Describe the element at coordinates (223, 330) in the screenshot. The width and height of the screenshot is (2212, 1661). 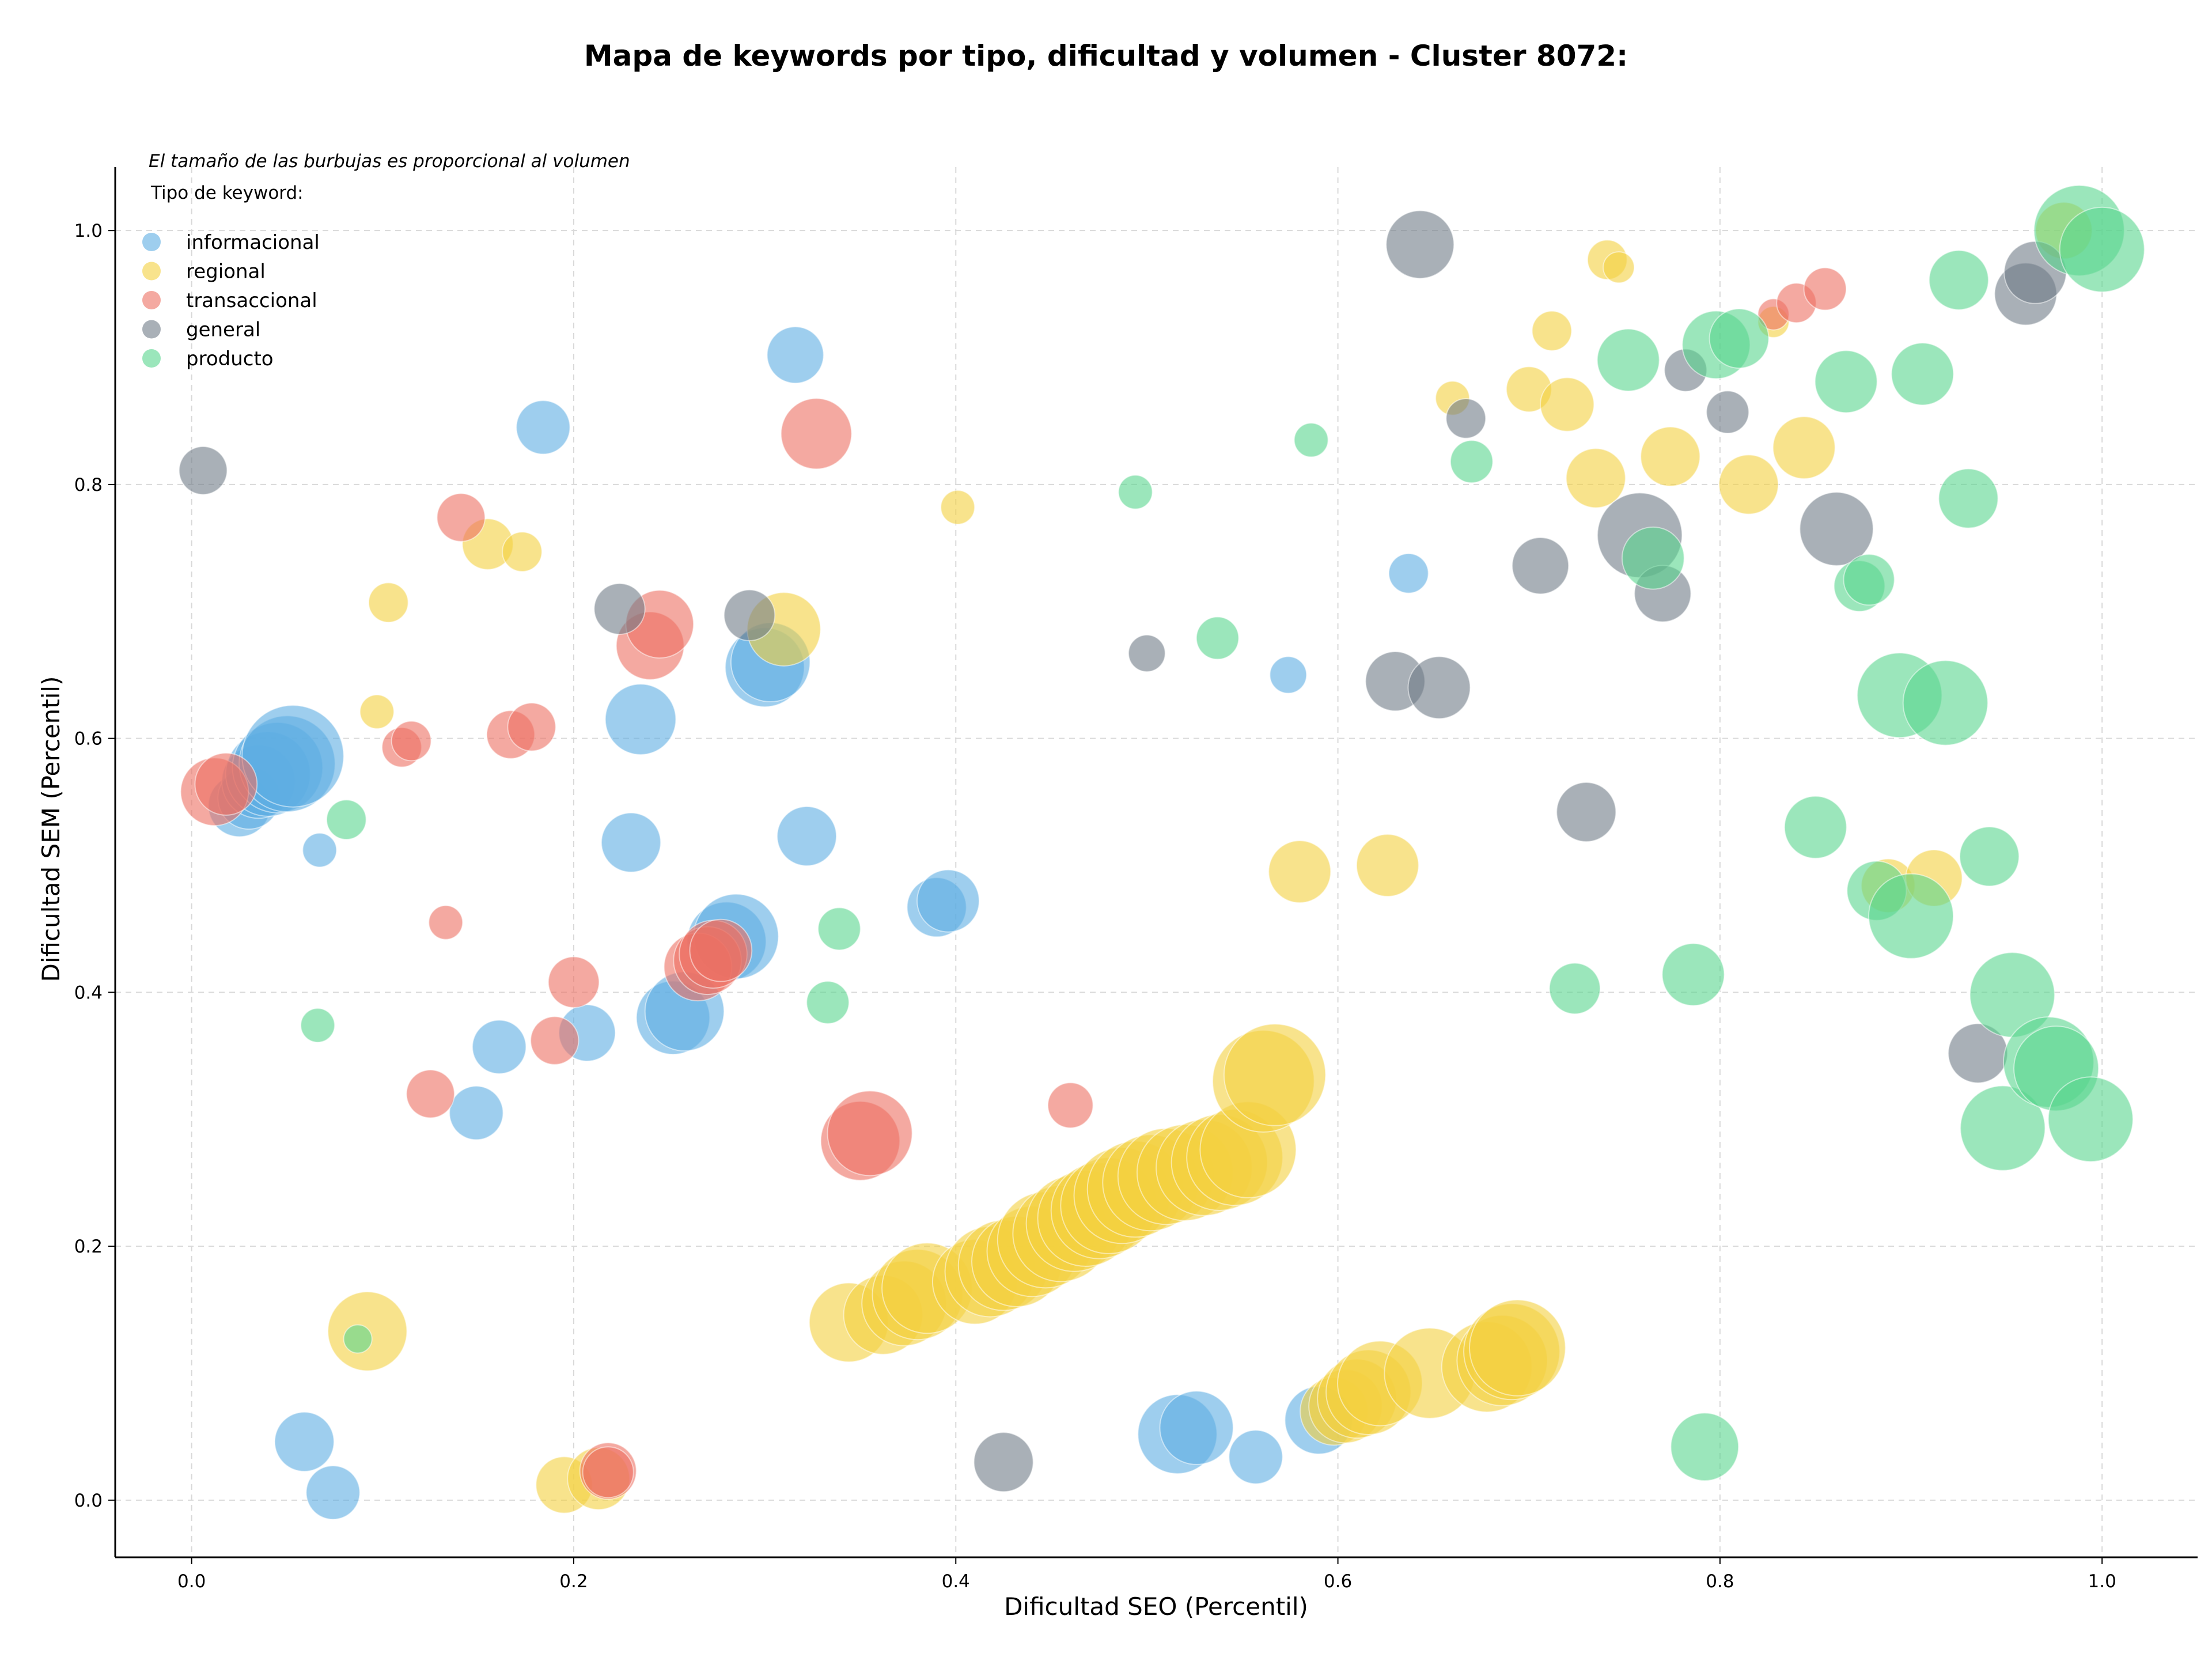
I see `legend-label-general: general` at that location.